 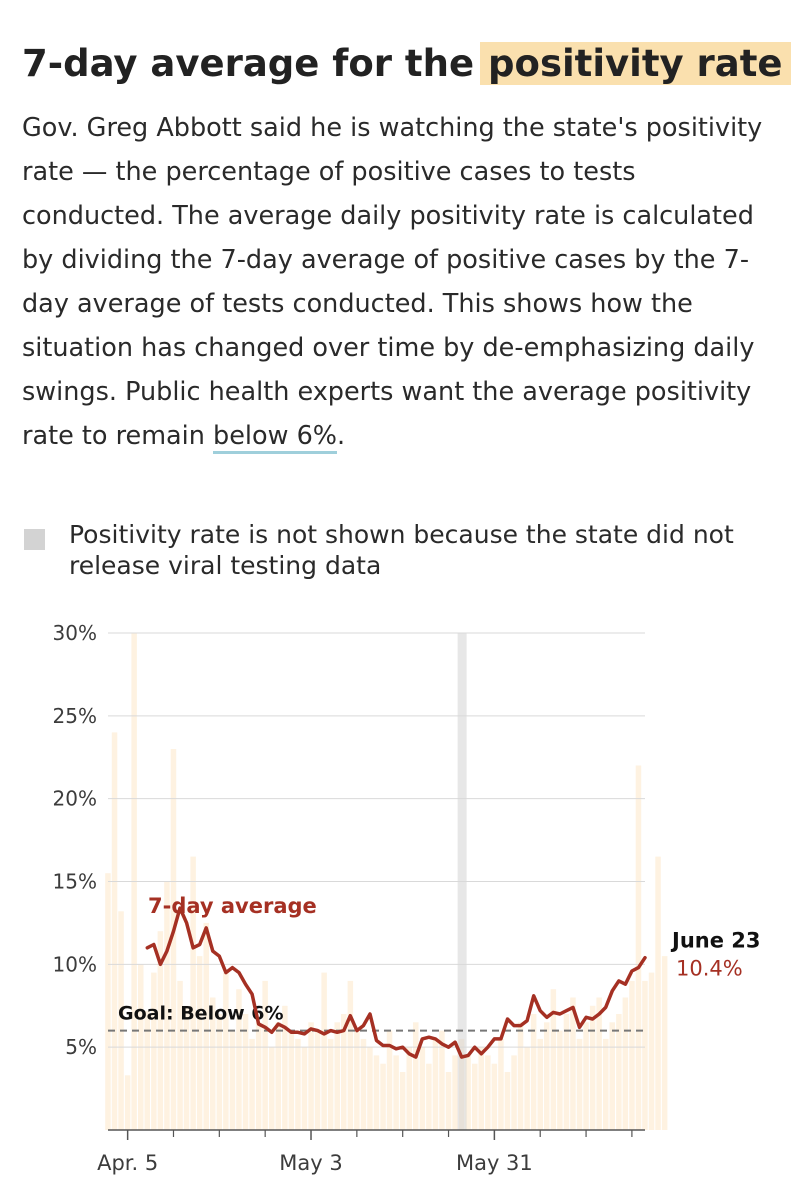 What do you see at coordinates (75, 882) in the screenshot?
I see `y-tick-label: 15%` at bounding box center [75, 882].